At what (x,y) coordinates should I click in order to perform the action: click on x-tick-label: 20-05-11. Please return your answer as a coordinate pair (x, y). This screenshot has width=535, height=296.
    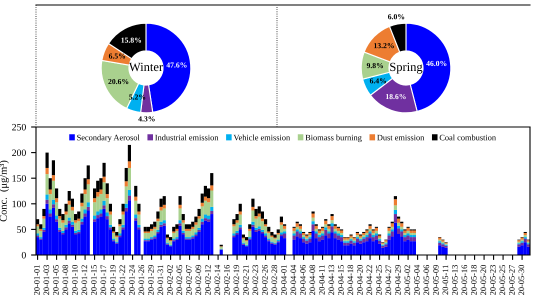
    Looking at the image, I should click on (445, 280).